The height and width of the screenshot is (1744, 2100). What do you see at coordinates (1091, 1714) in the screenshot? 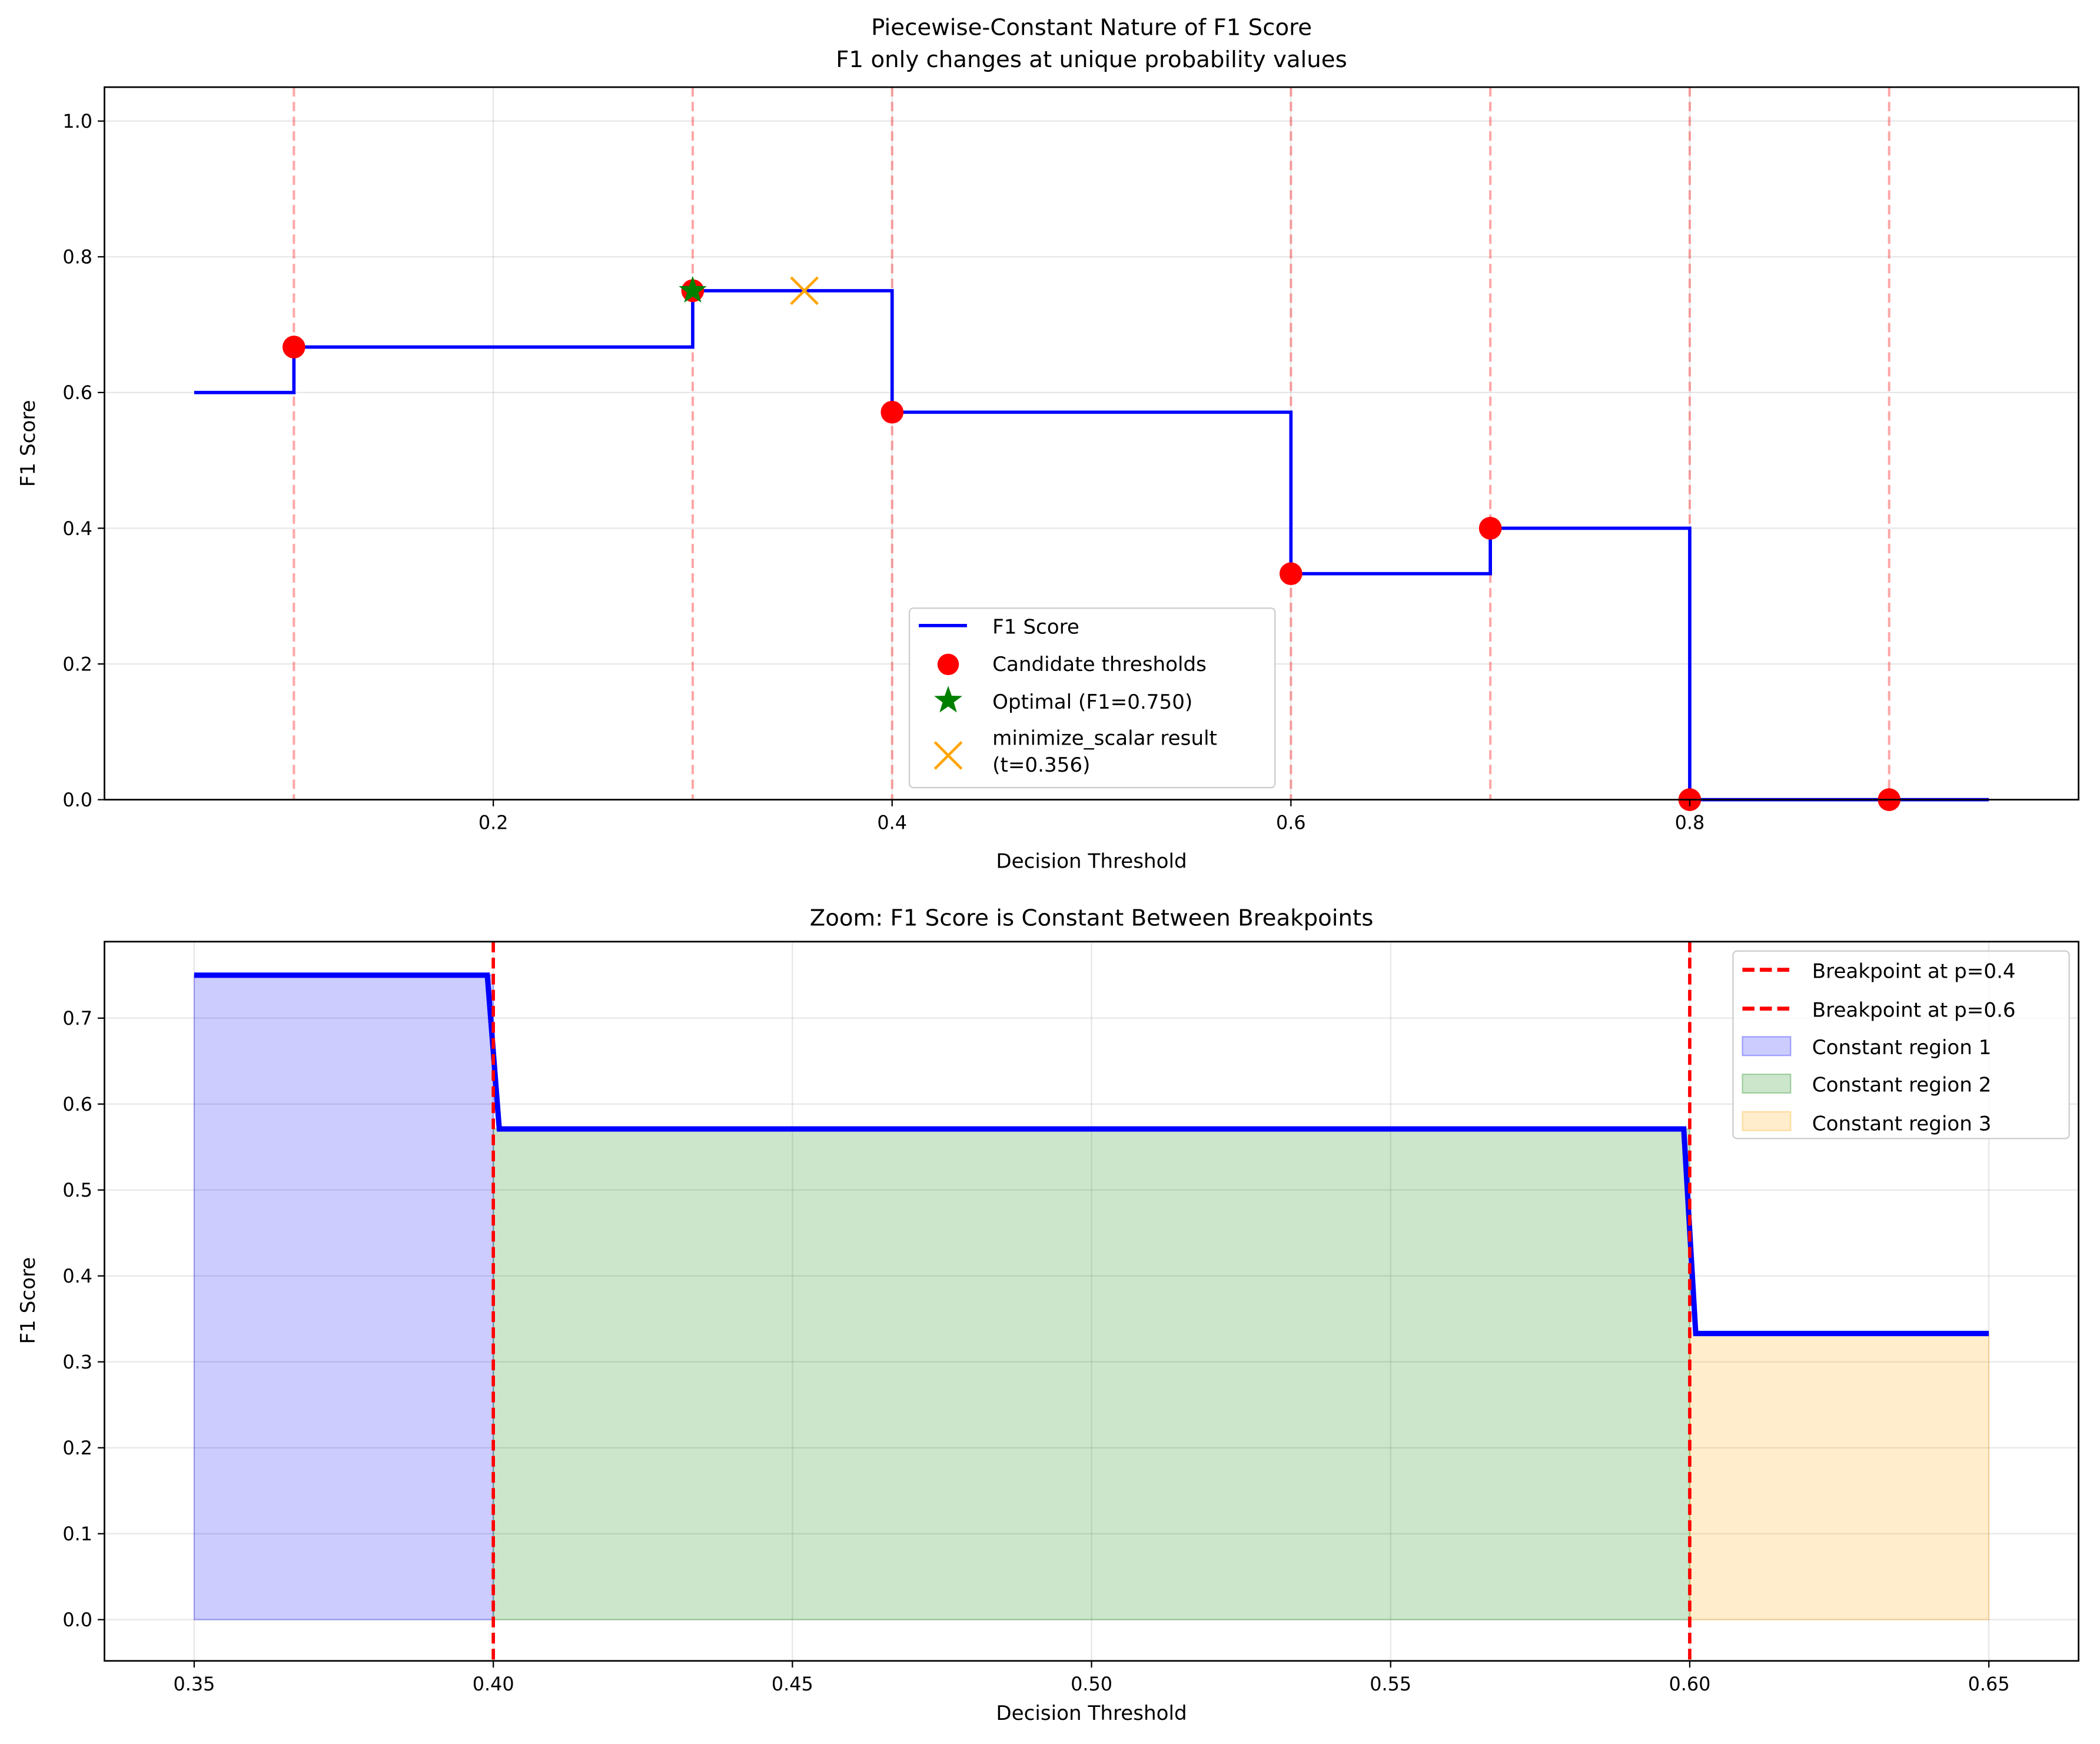
I see `bottom-x-axis-label: Decision Threshold` at bounding box center [1091, 1714].